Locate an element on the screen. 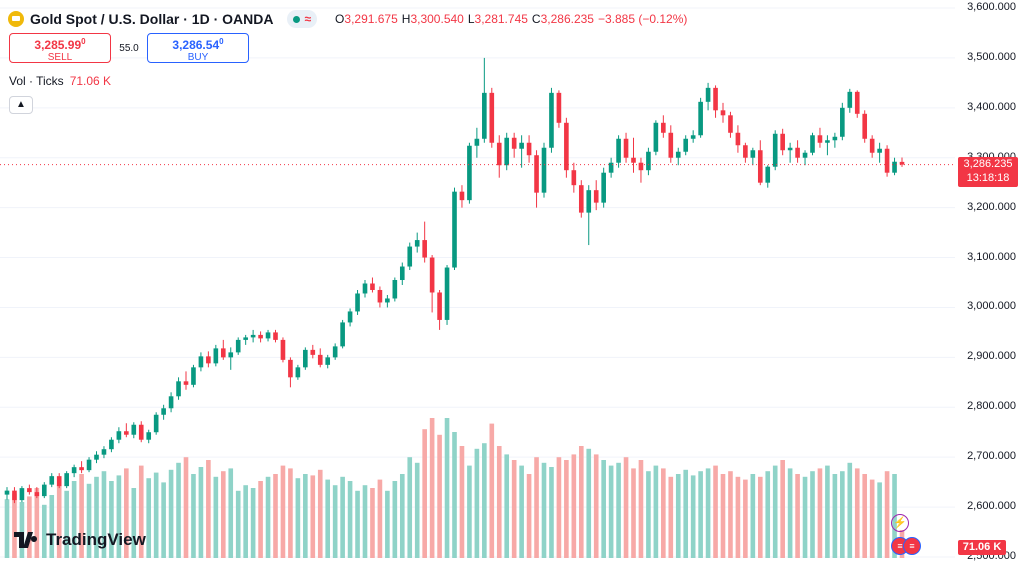 Image resolution: width=1024 pixels, height=564 pixels. open-value: 3,291.675 is located at coordinates (371, 19).